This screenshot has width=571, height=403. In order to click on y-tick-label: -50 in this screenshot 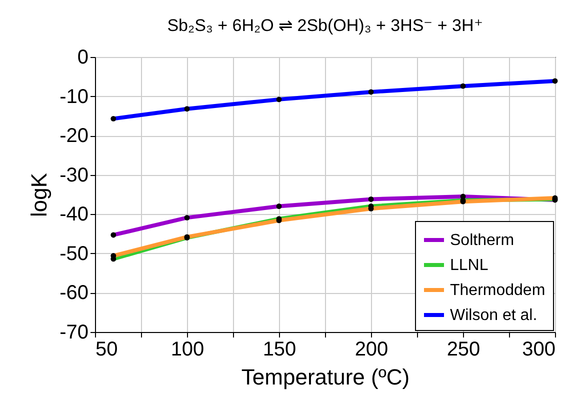, I will do `click(74, 253)`.